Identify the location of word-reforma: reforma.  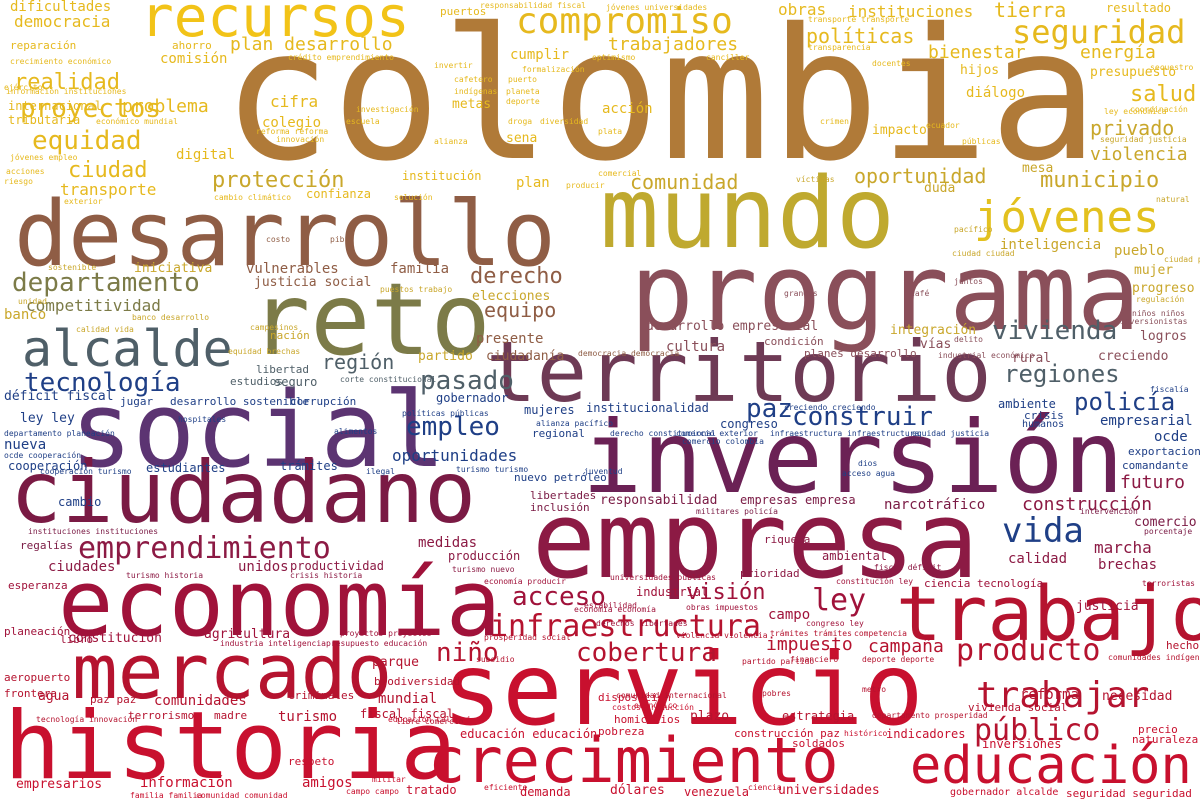
(1050, 695).